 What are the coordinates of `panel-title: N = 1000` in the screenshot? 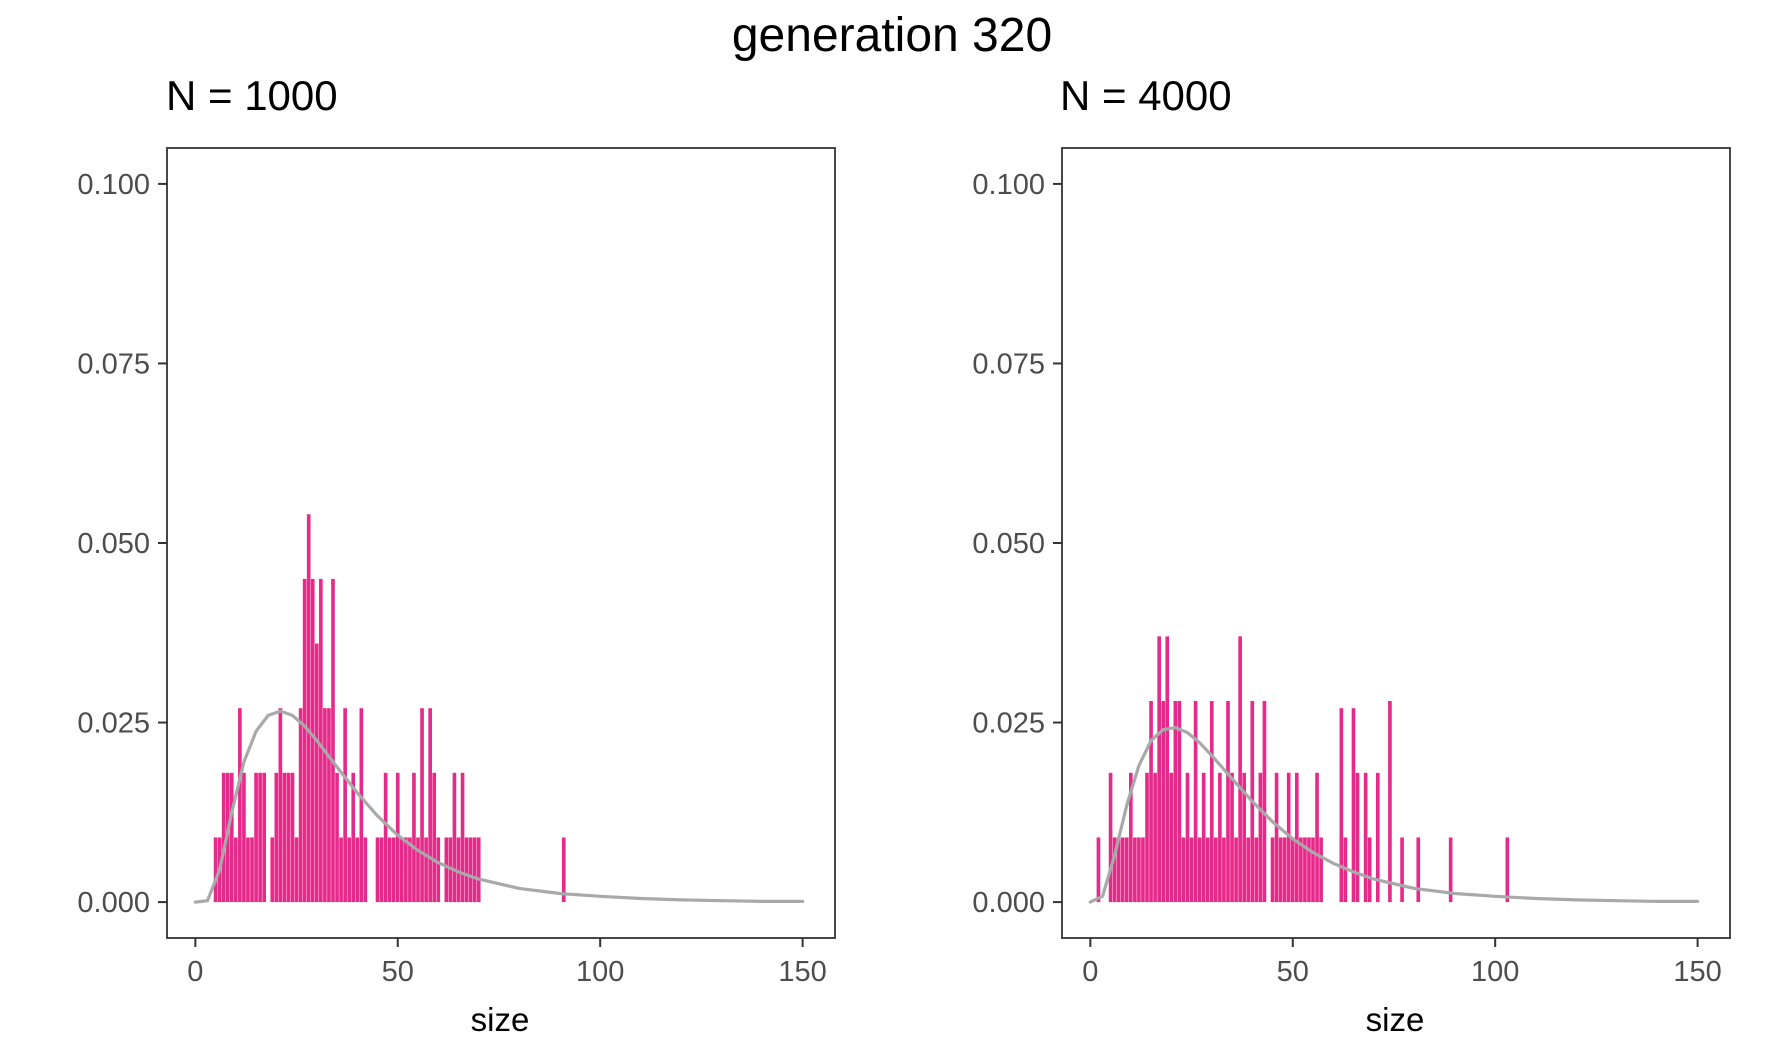 It's located at (252, 95).